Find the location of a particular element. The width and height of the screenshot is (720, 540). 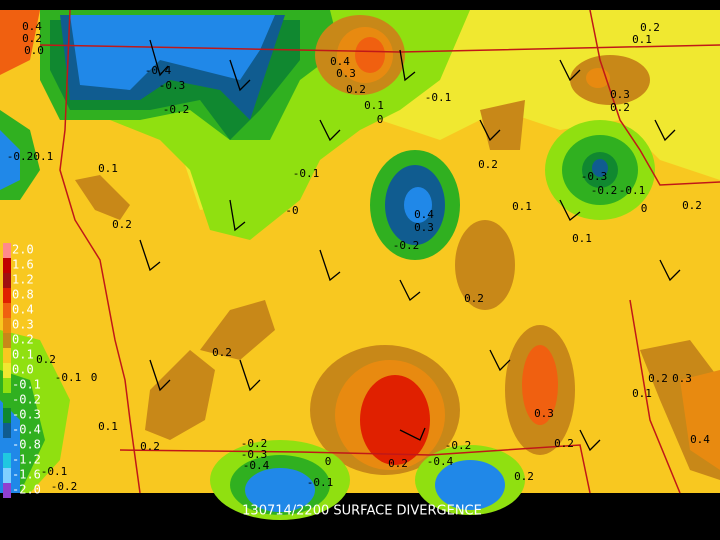

legend-label: 0.2 is located at coordinates (23, 340).